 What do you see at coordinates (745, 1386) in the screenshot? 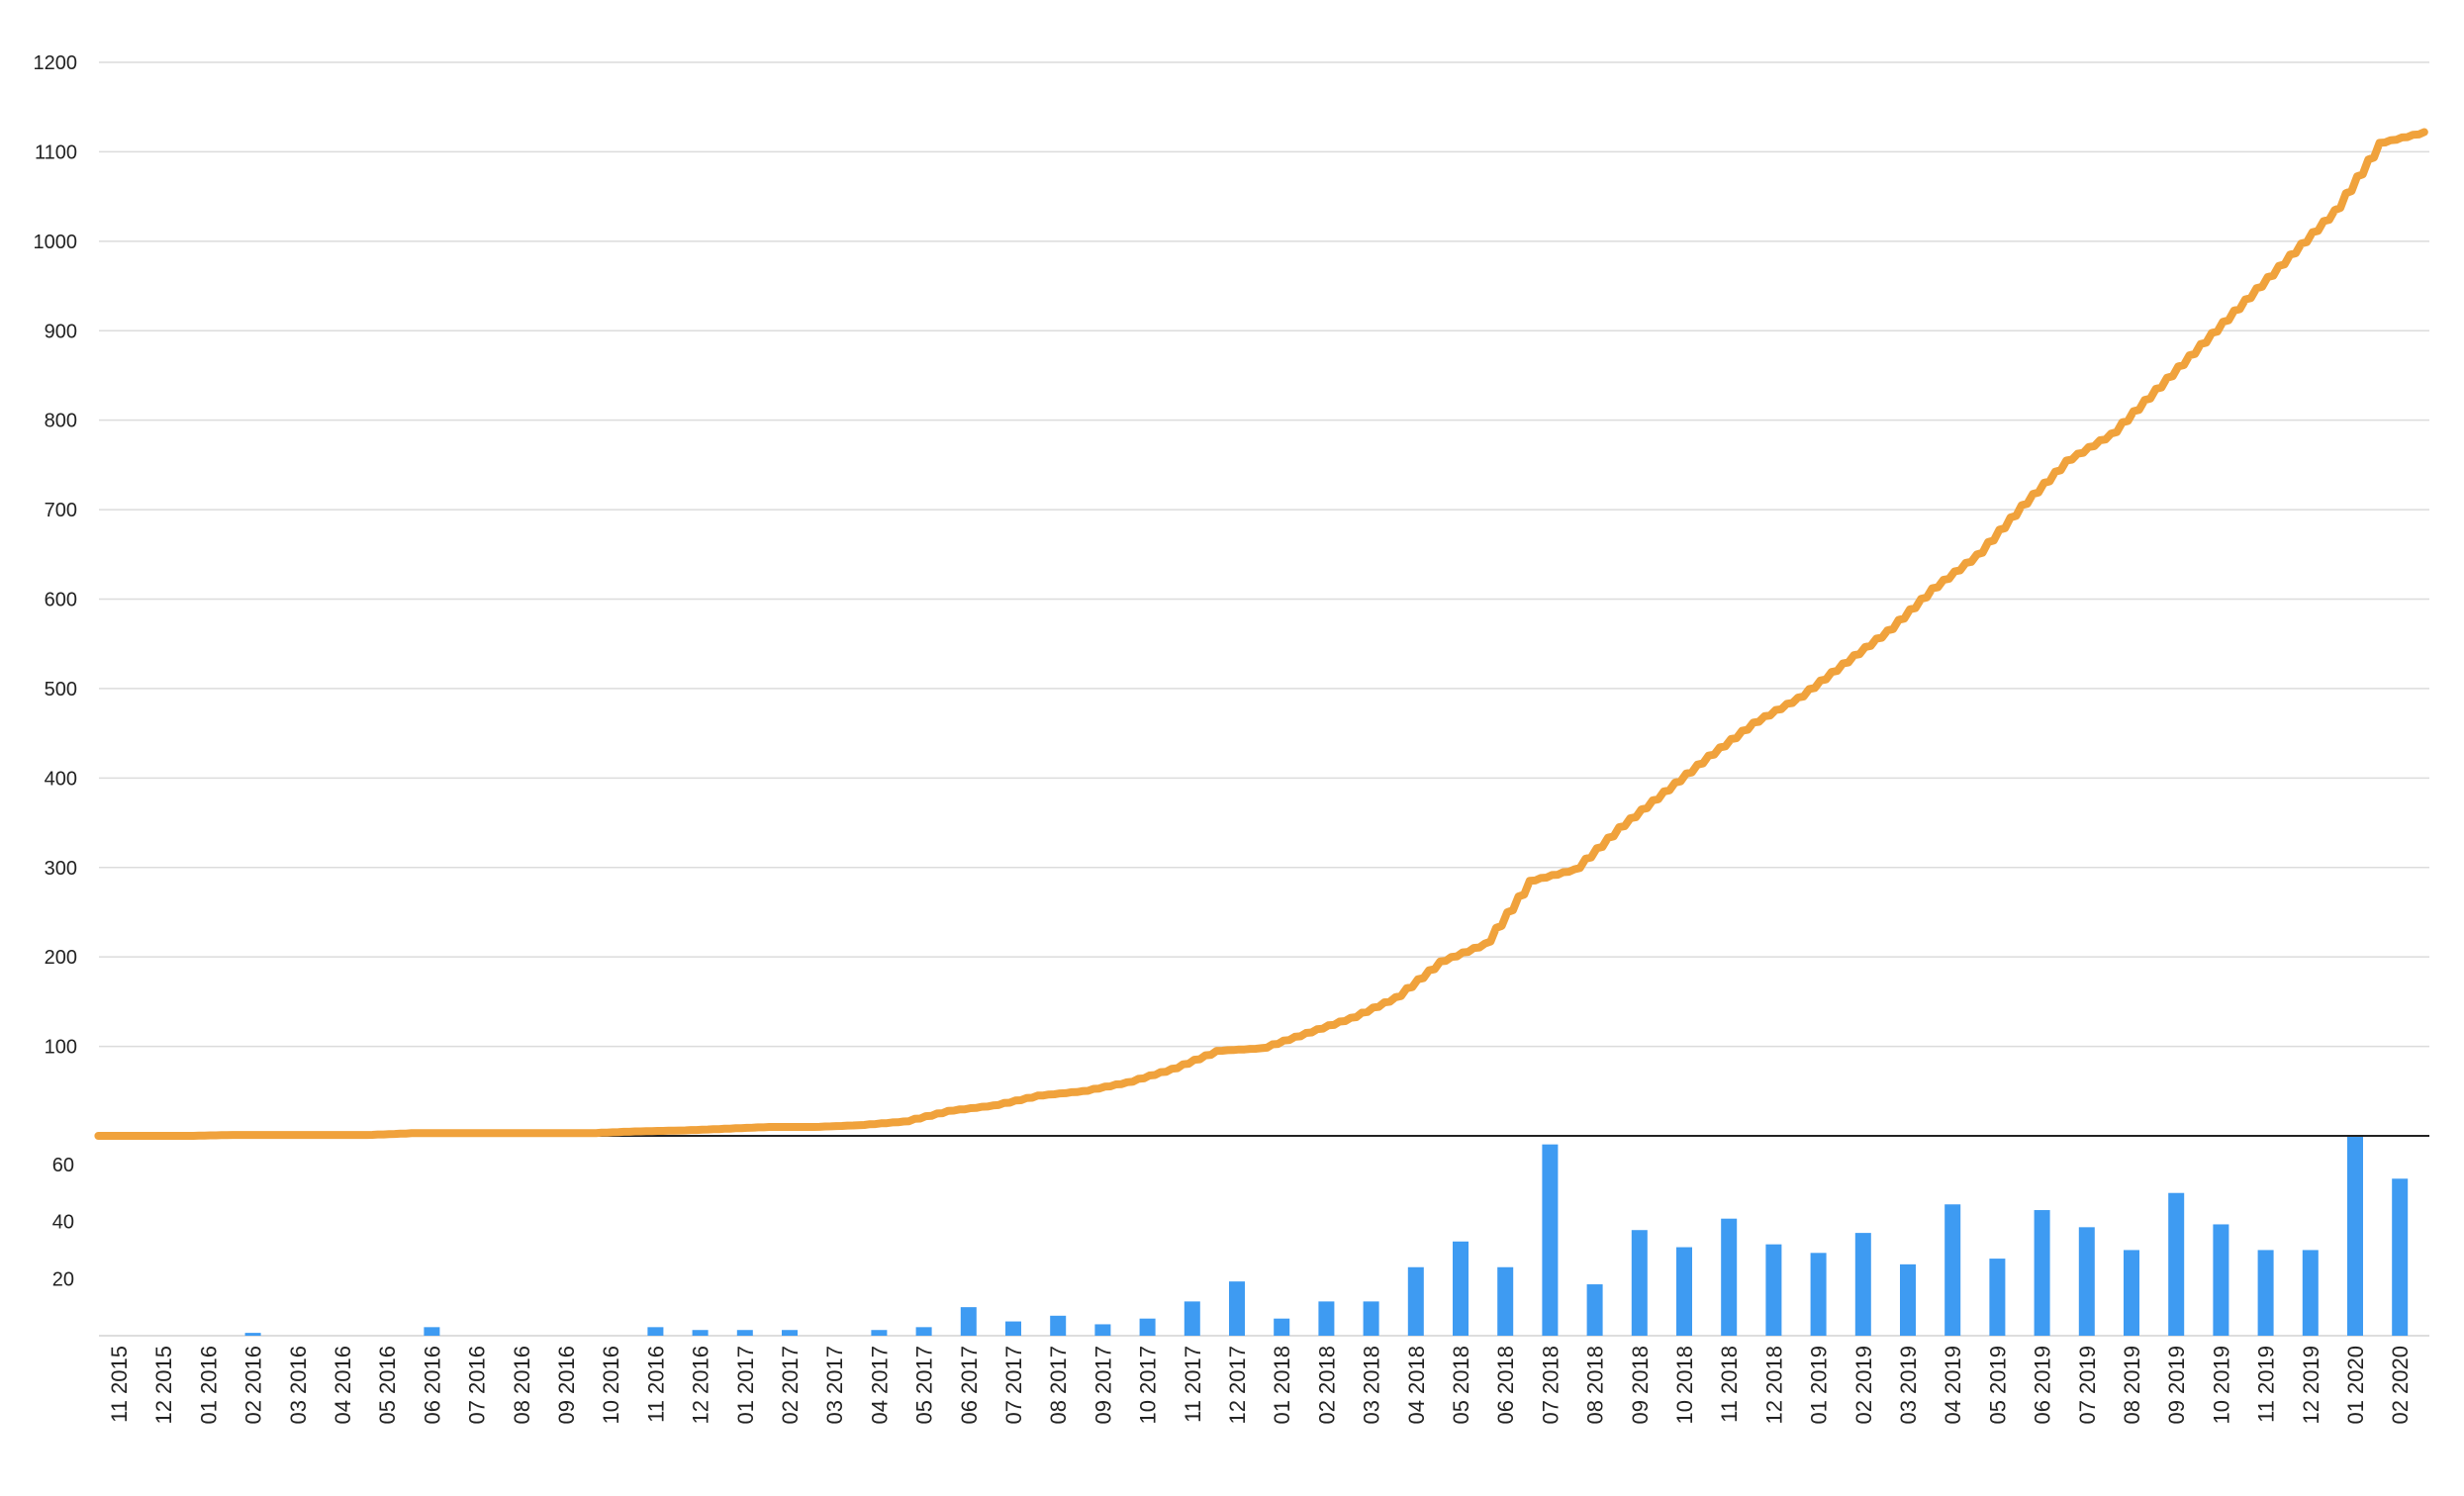
I see `x-tick-label: 01 2017` at bounding box center [745, 1386].